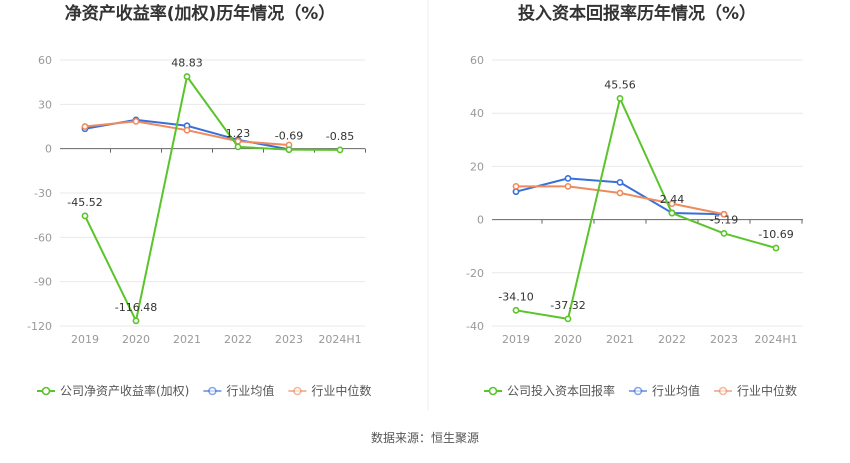 This screenshot has height=463, width=850. Describe the element at coordinates (45, 104) in the screenshot. I see `y-tick-label: 30` at that location.